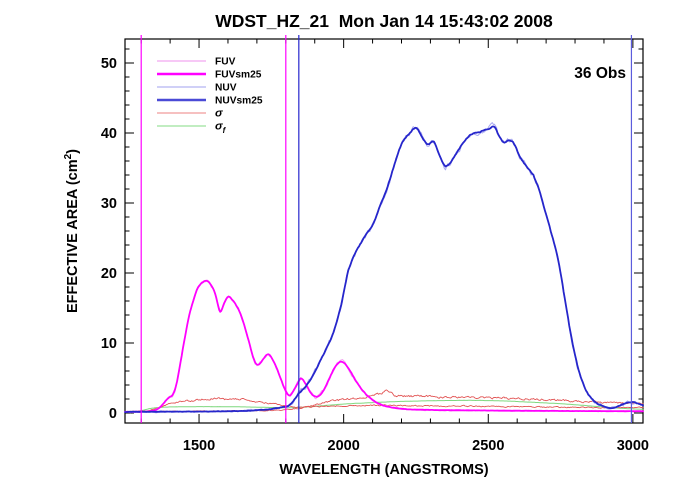 The width and height of the screenshot is (684, 504). What do you see at coordinates (196, 62) in the screenshot?
I see `legend-item-FUV: FUV` at bounding box center [196, 62].